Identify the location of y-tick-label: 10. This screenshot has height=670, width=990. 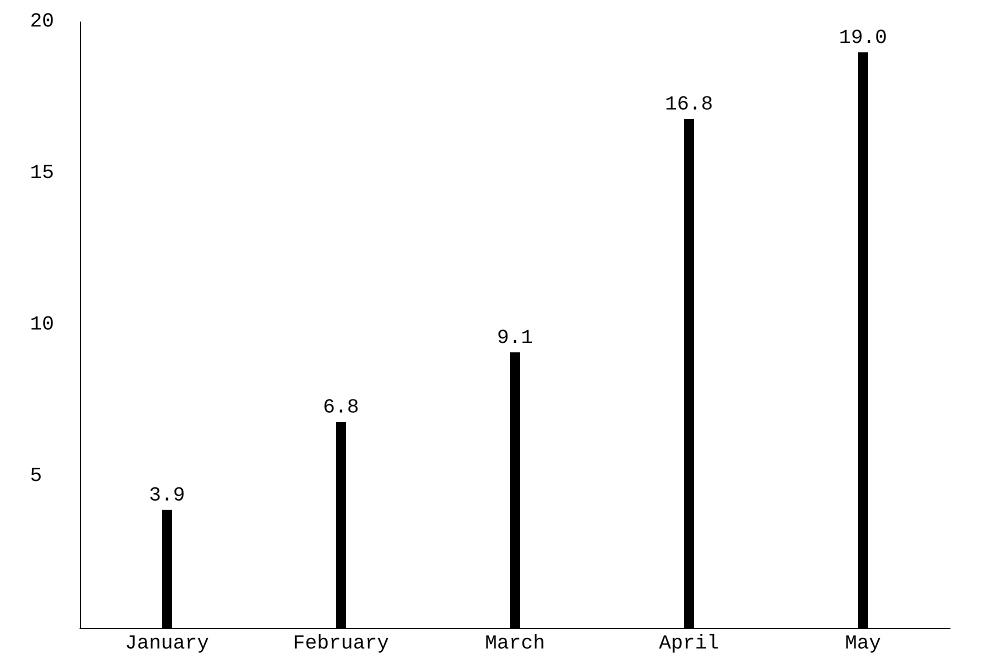
(42, 325).